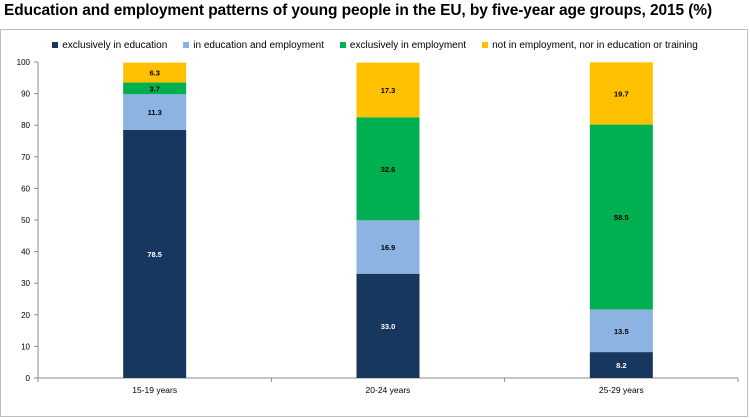 Image resolution: width=750 pixels, height=419 pixels. I want to click on y-tick-label: 0, so click(28, 378).